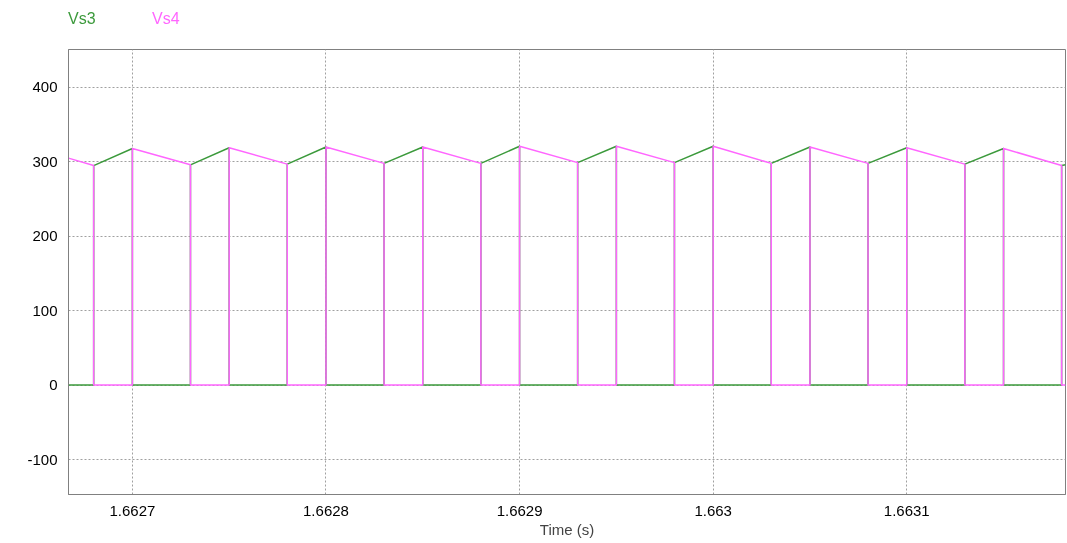 The height and width of the screenshot is (543, 1067). I want to click on y-tick-label: 100, so click(45, 310).